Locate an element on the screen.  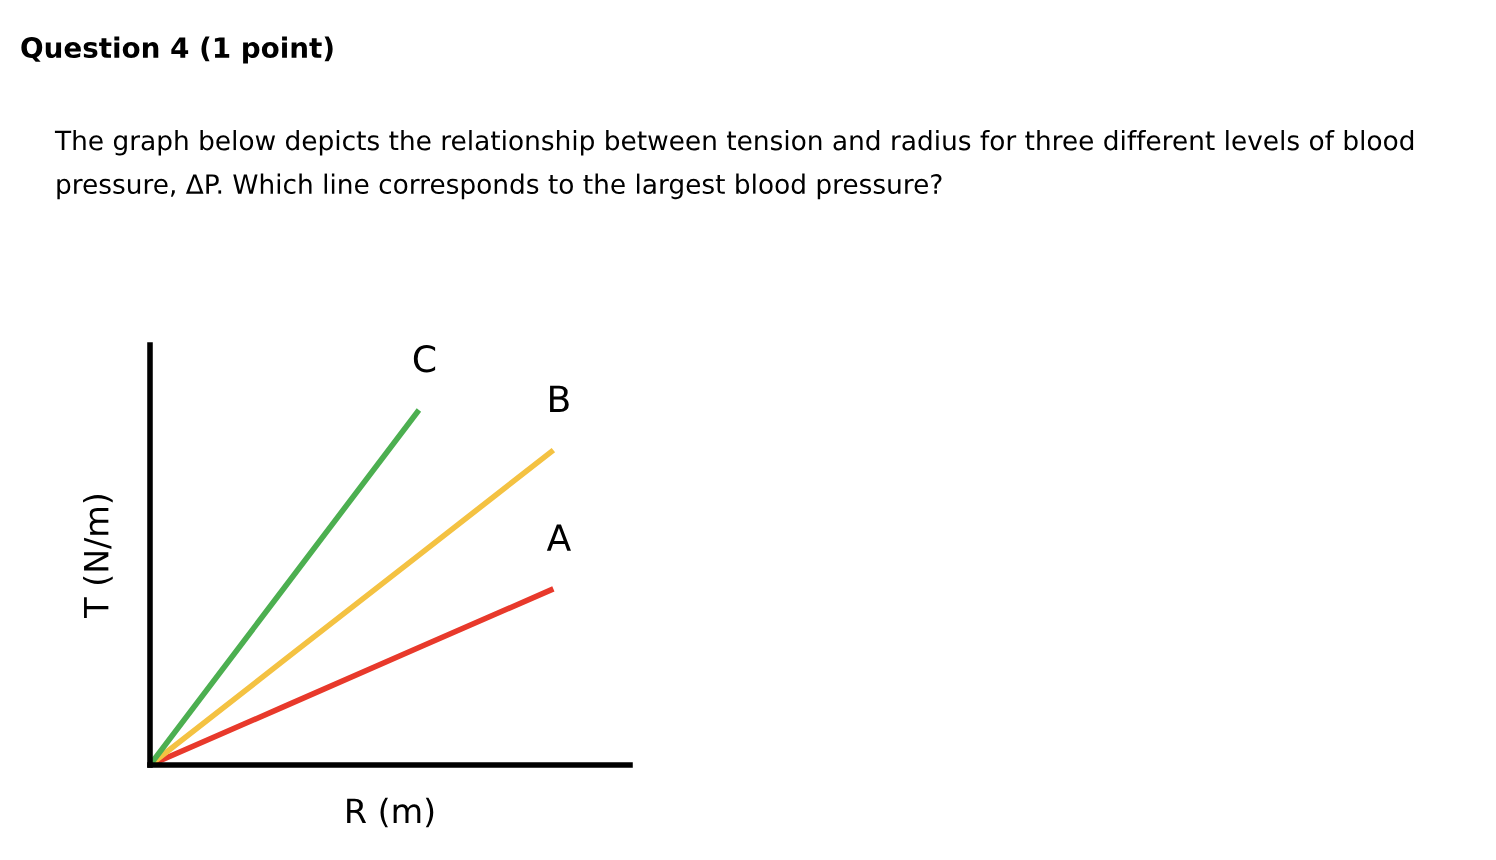
chart-title: Question 4 (1 point) is located at coordinates (177, 50).